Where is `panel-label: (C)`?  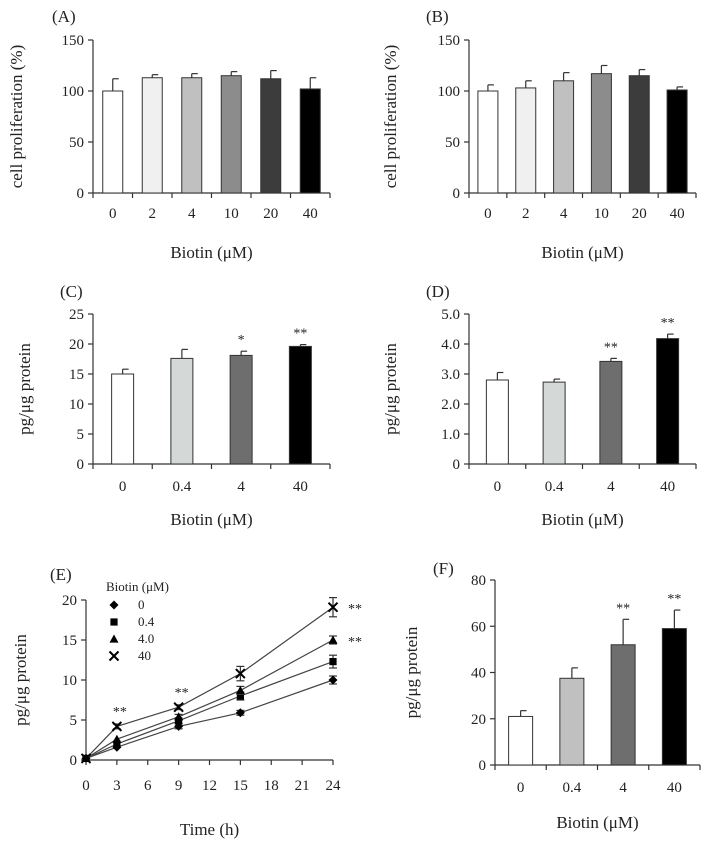
panel-label: (C) is located at coordinates (71, 291).